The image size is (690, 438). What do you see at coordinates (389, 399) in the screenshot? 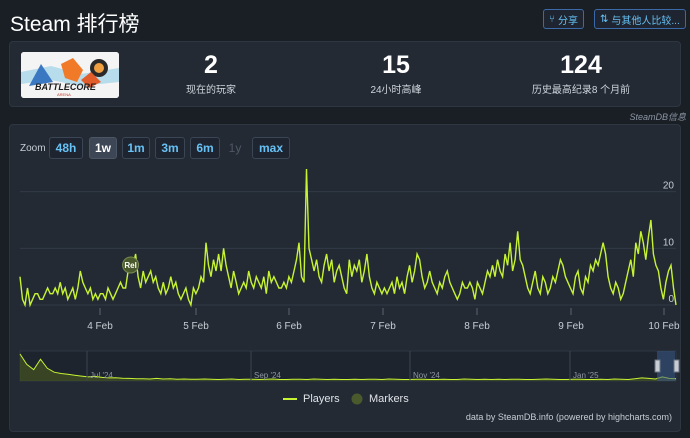
I see `legend-markers-label: Markers` at bounding box center [389, 399].